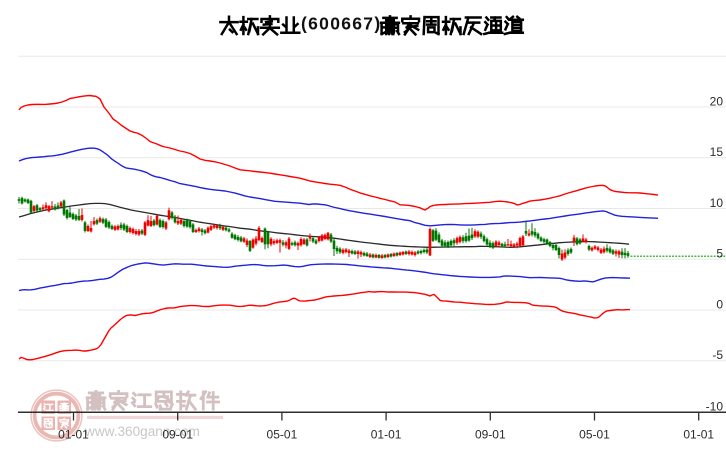 The image size is (726, 450). What do you see at coordinates (341, 24) in the screenshot?
I see `svg-text: (600667)` at bounding box center [341, 24].